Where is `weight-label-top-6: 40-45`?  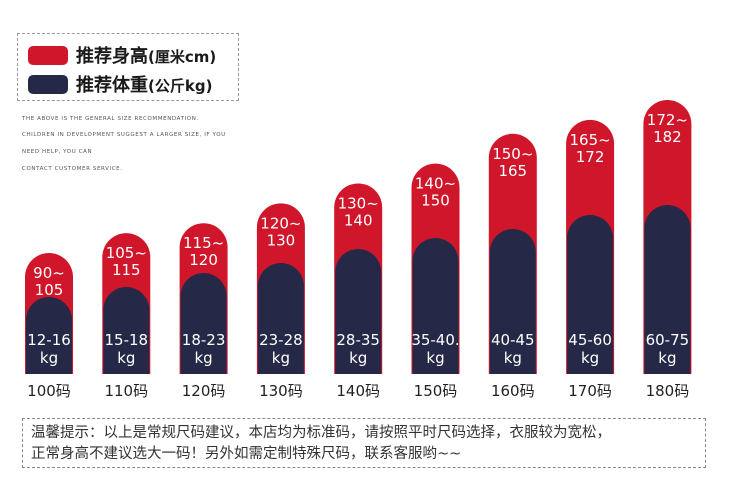 weight-label-top-6: 40-45 is located at coordinates (513, 340).